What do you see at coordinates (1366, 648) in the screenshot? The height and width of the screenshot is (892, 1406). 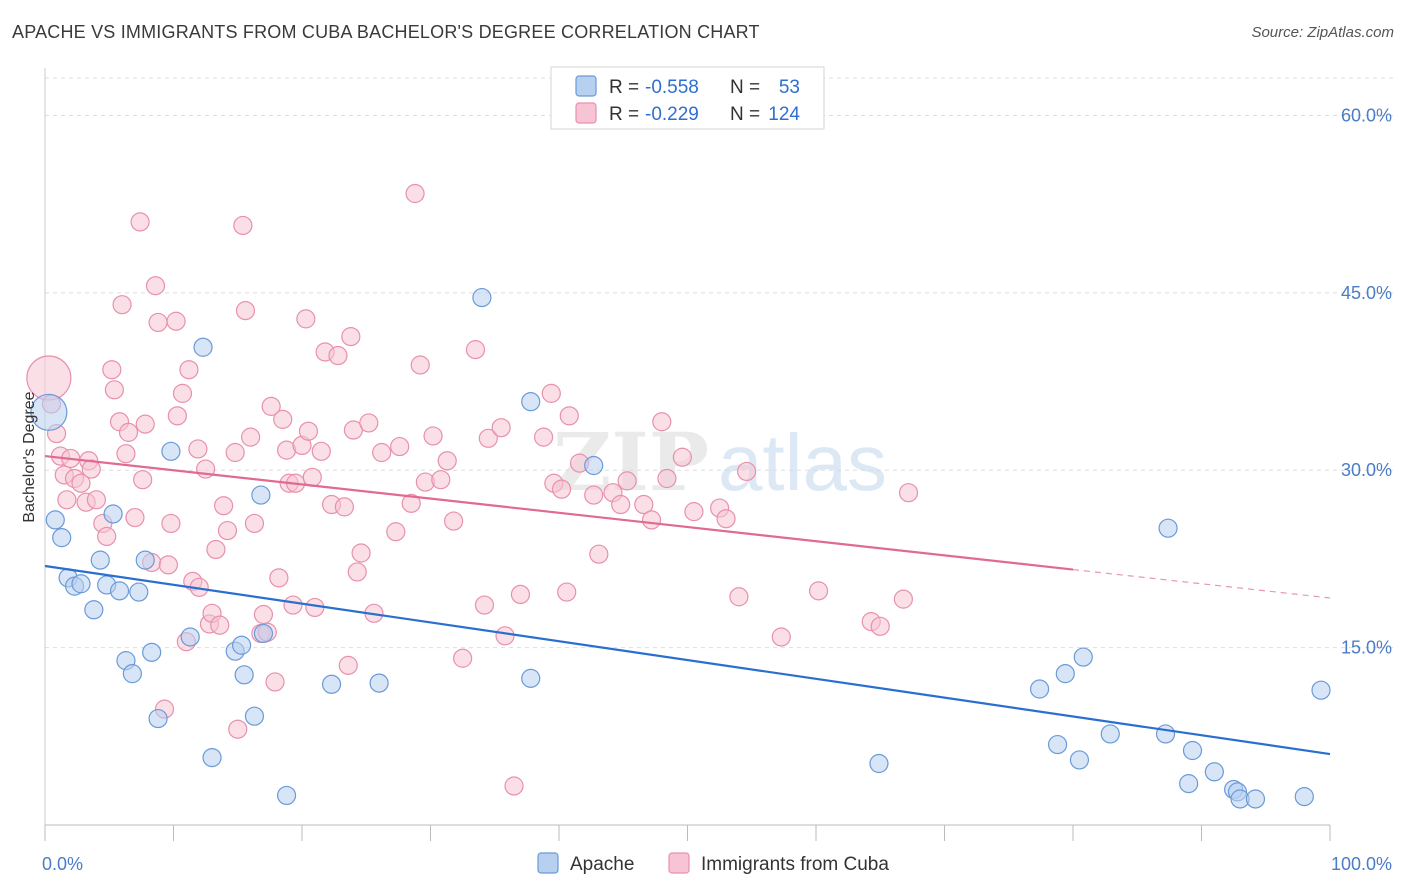 I see `y-tick-label-15: 15.0%` at bounding box center [1366, 648].